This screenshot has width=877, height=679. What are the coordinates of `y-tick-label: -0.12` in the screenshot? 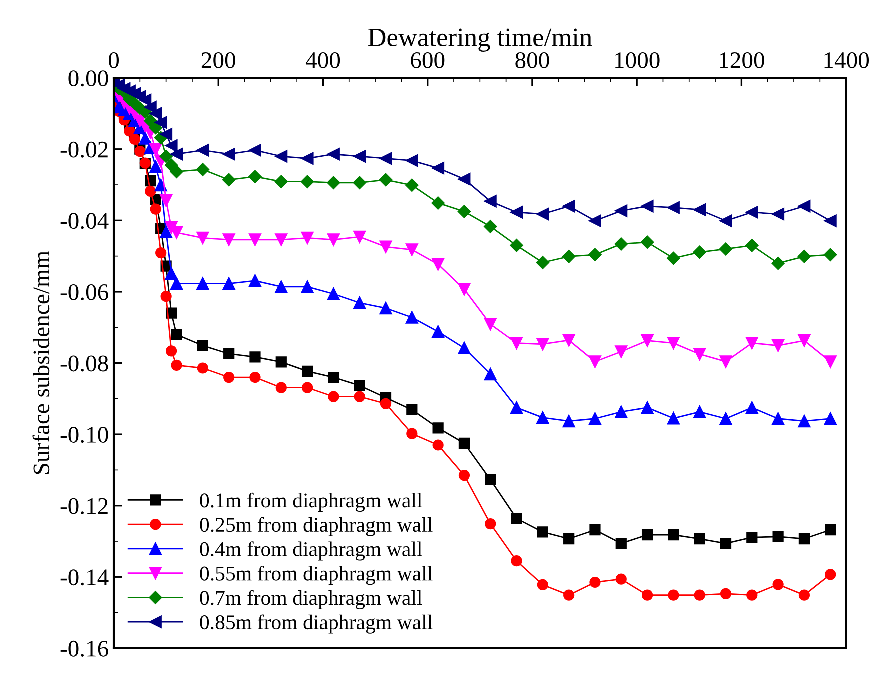 It's located at (84, 506).